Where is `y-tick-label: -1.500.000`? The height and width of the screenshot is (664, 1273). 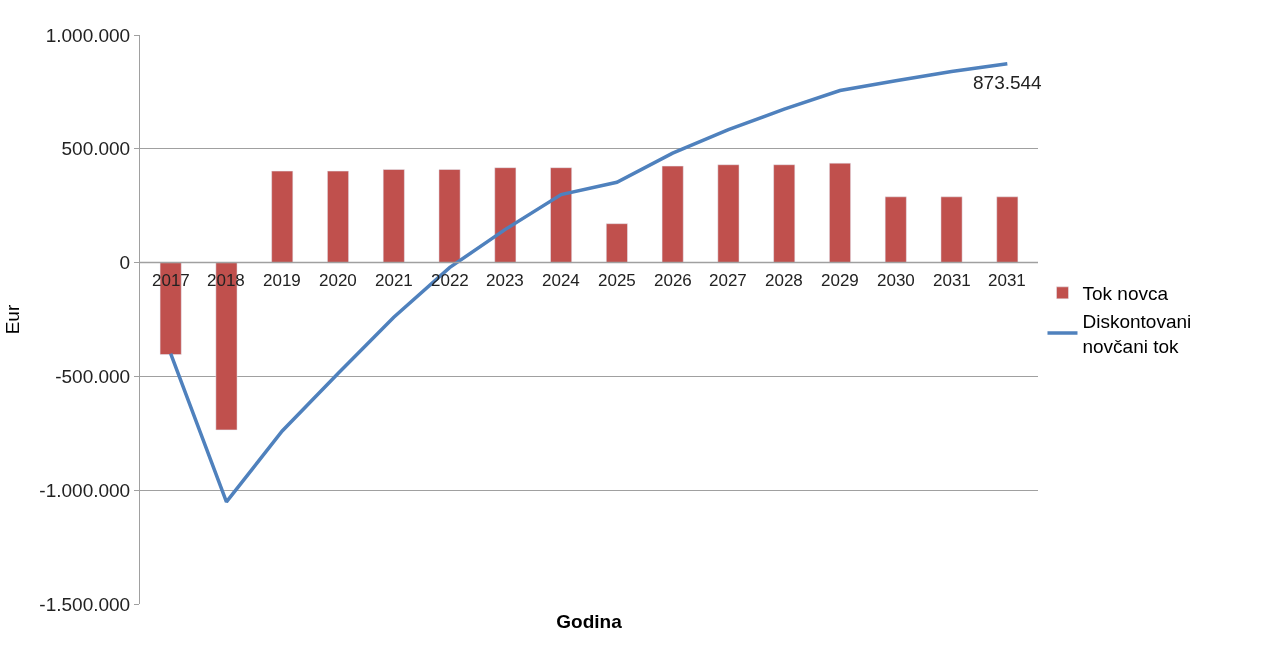
y-tick-label: -1.500.000 is located at coordinates (85, 604).